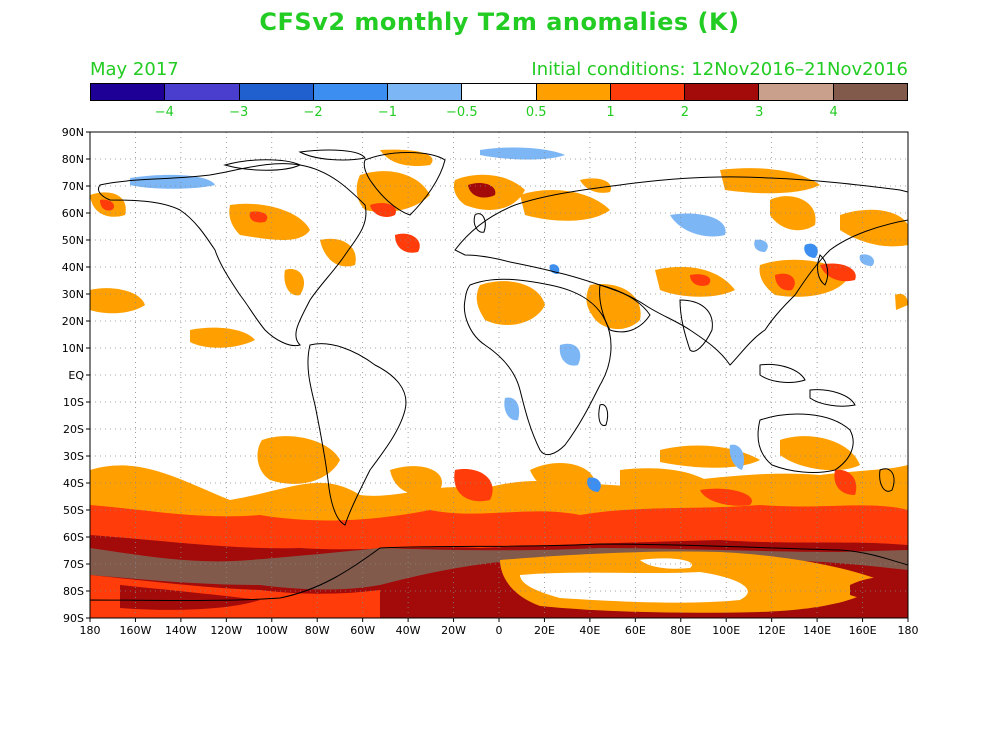 The height and width of the screenshot is (750, 999). I want to click on longitude-label: 20E, so click(544, 630).